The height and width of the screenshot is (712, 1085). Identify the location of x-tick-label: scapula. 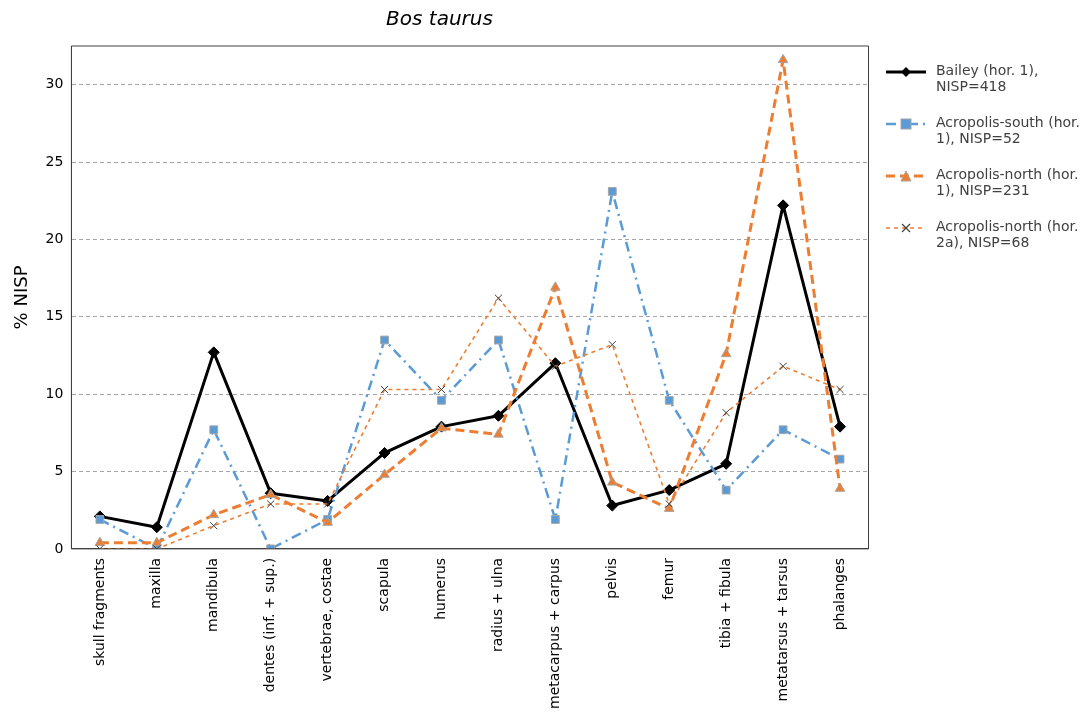
(383, 584).